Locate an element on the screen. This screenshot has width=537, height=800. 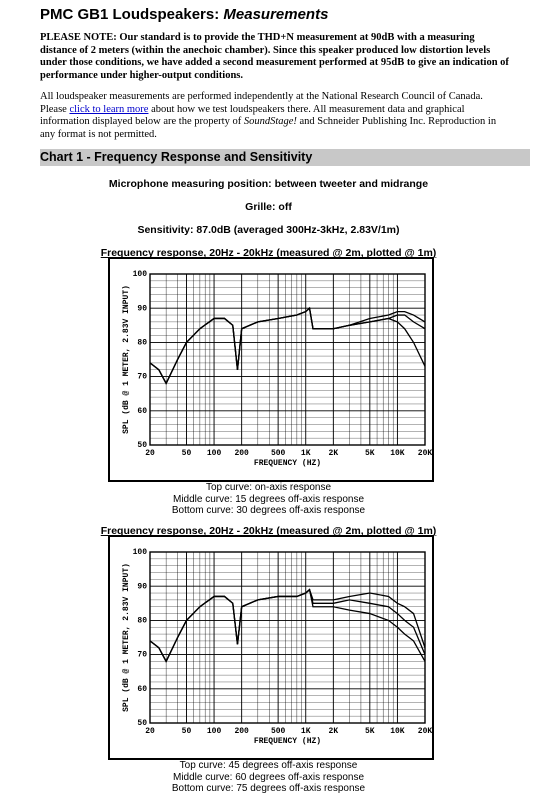
title-italic: Measurements is located at coordinates (276, 14).